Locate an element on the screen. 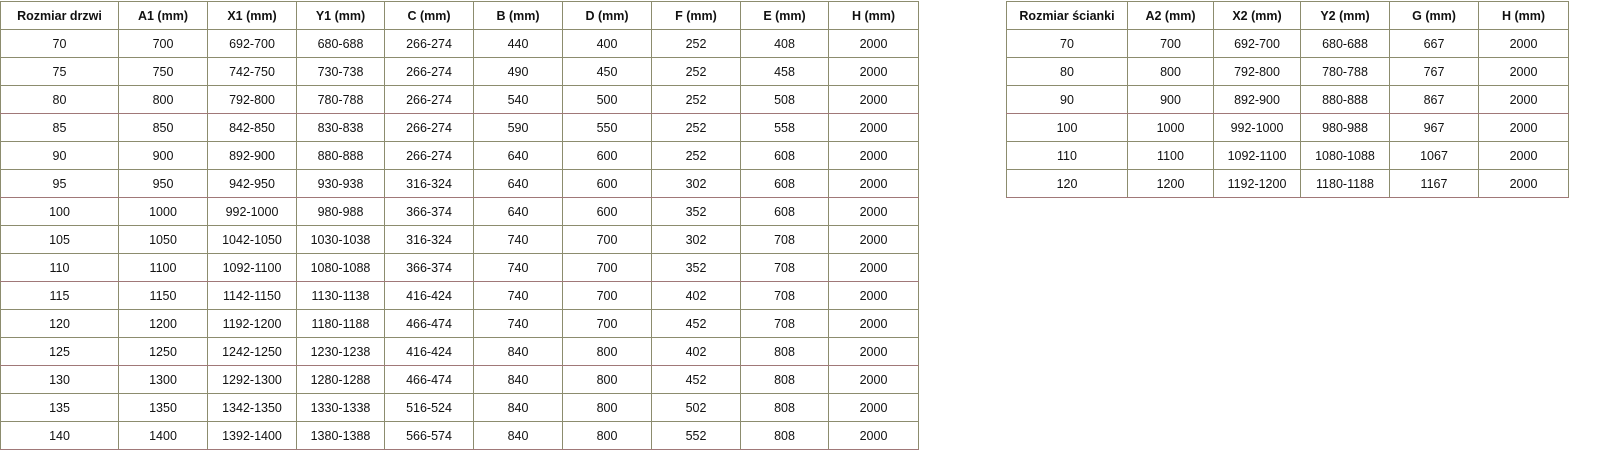 Image resolution: width=1600 pixels, height=459 pixels. table-cell: 808 is located at coordinates (784, 435).